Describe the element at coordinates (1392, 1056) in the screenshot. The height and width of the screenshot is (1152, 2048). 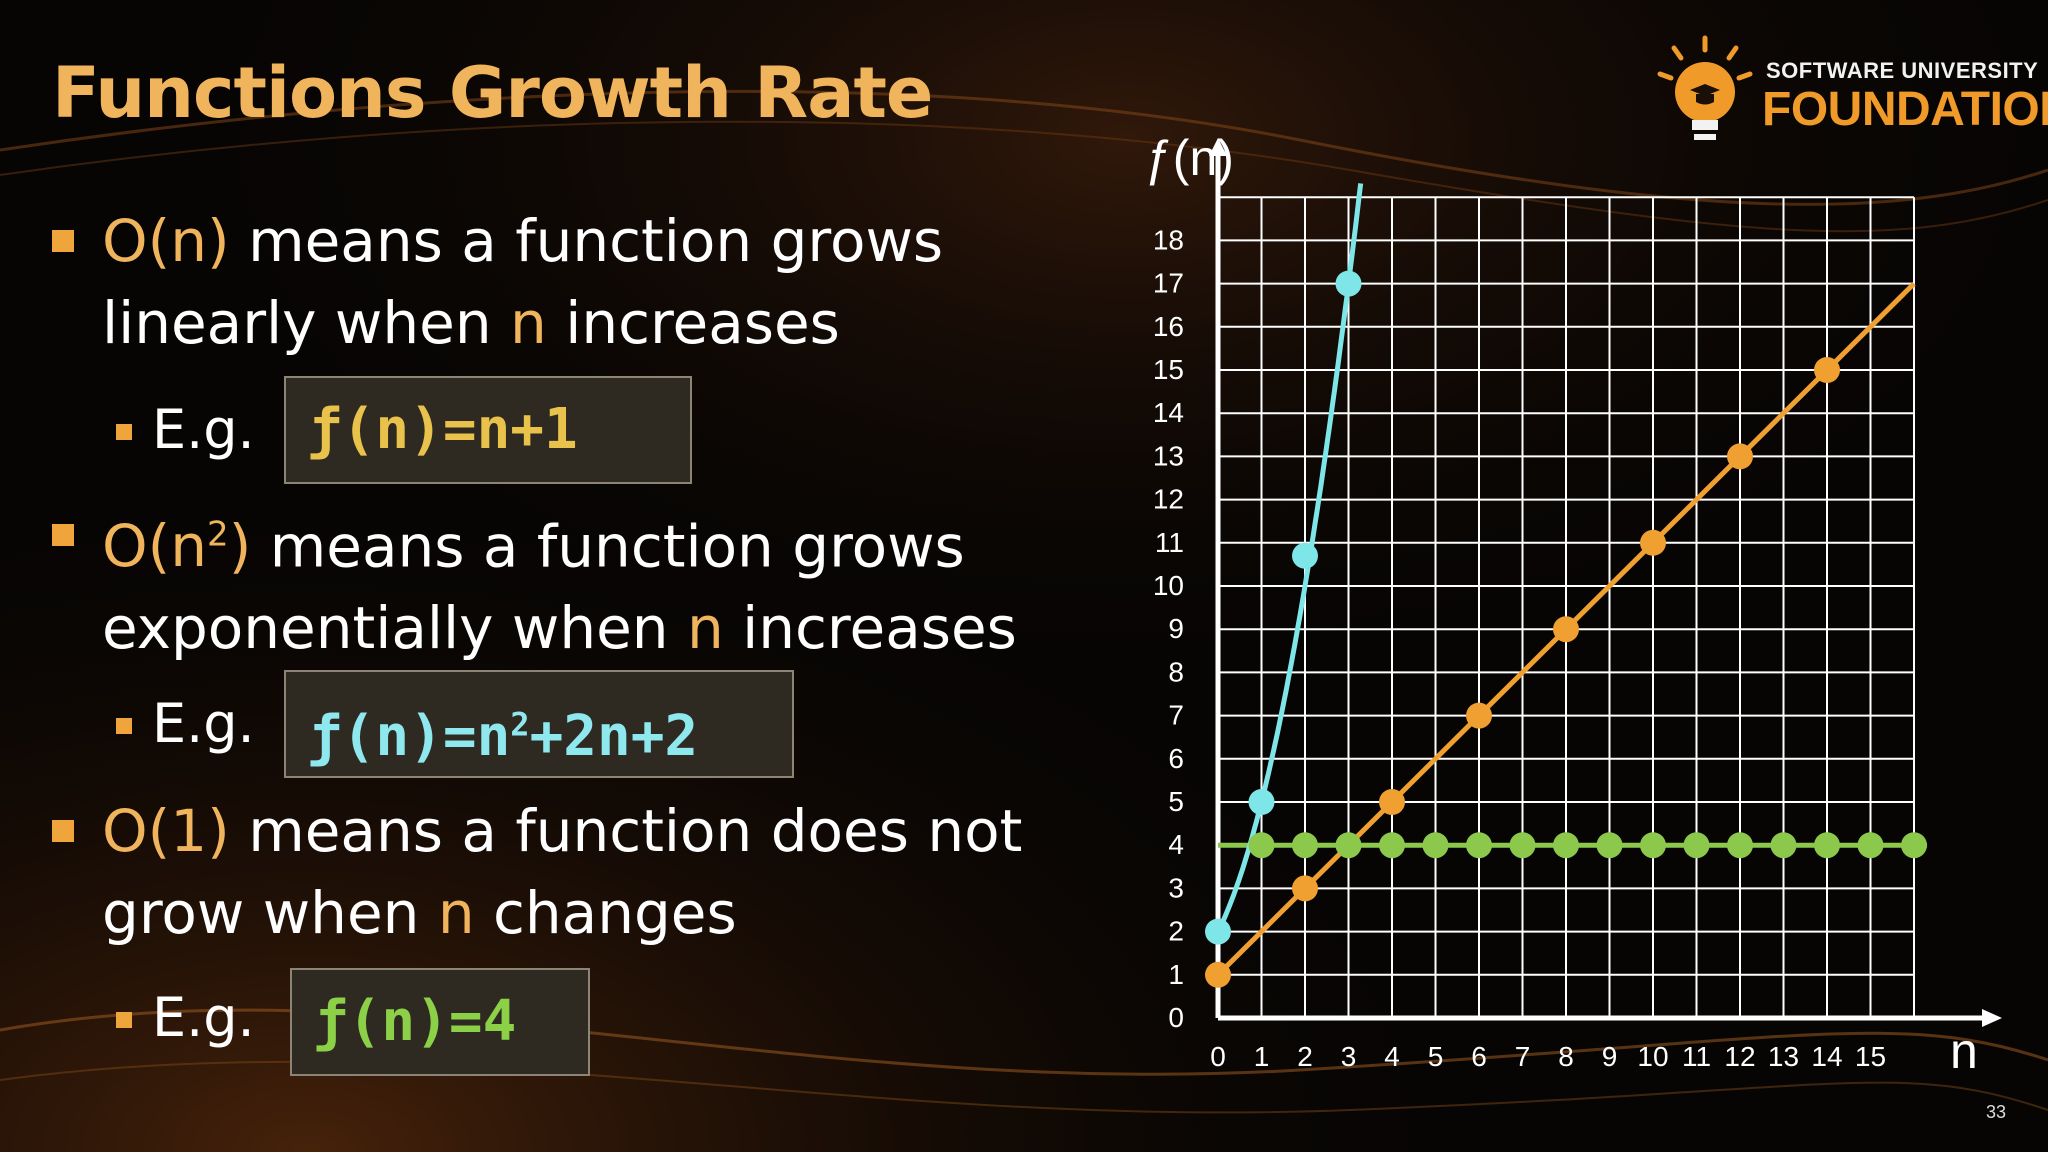
I see `x-tick-label: 4` at that location.